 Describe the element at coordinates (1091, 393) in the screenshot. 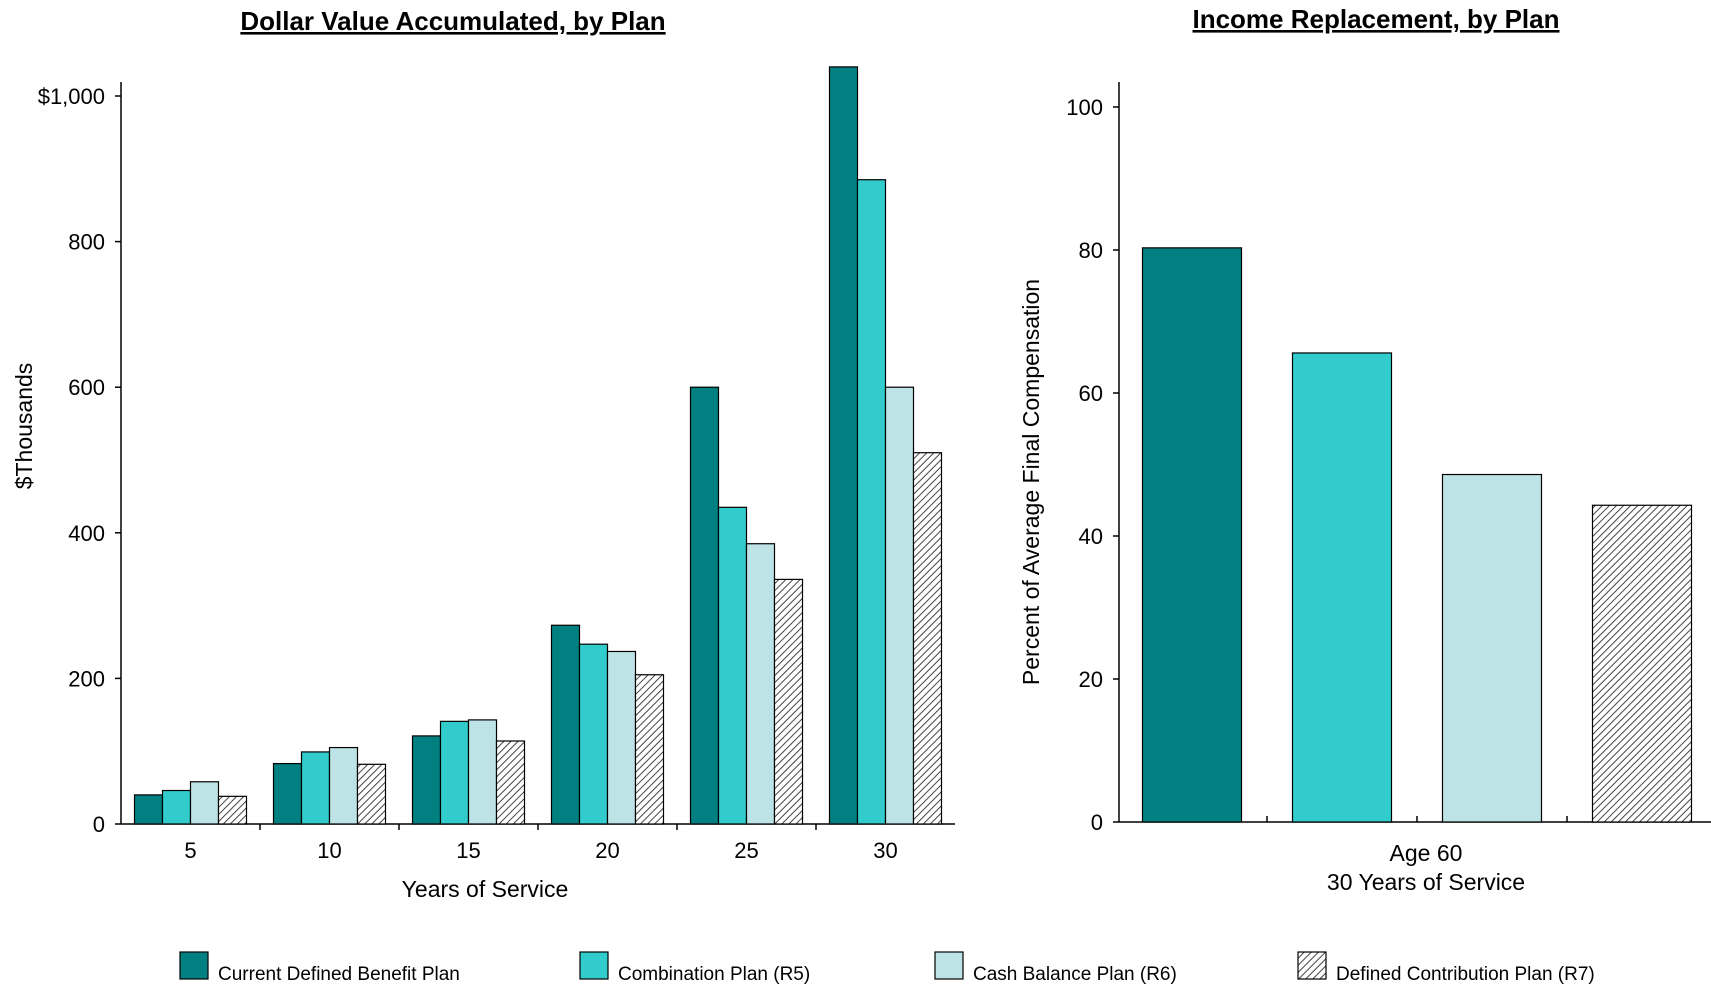

I see `right-y-tick-label: 60` at that location.